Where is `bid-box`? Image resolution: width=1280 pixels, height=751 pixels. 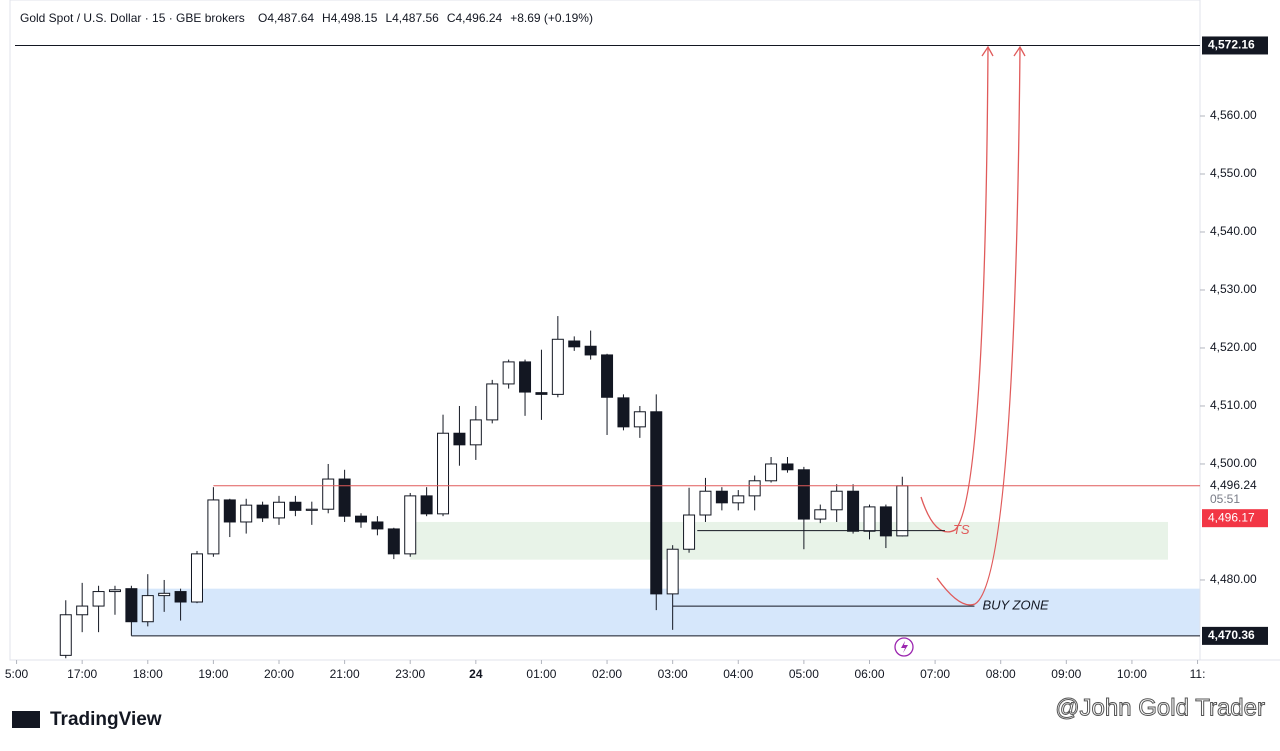 bid-box is located at coordinates (1235, 518).